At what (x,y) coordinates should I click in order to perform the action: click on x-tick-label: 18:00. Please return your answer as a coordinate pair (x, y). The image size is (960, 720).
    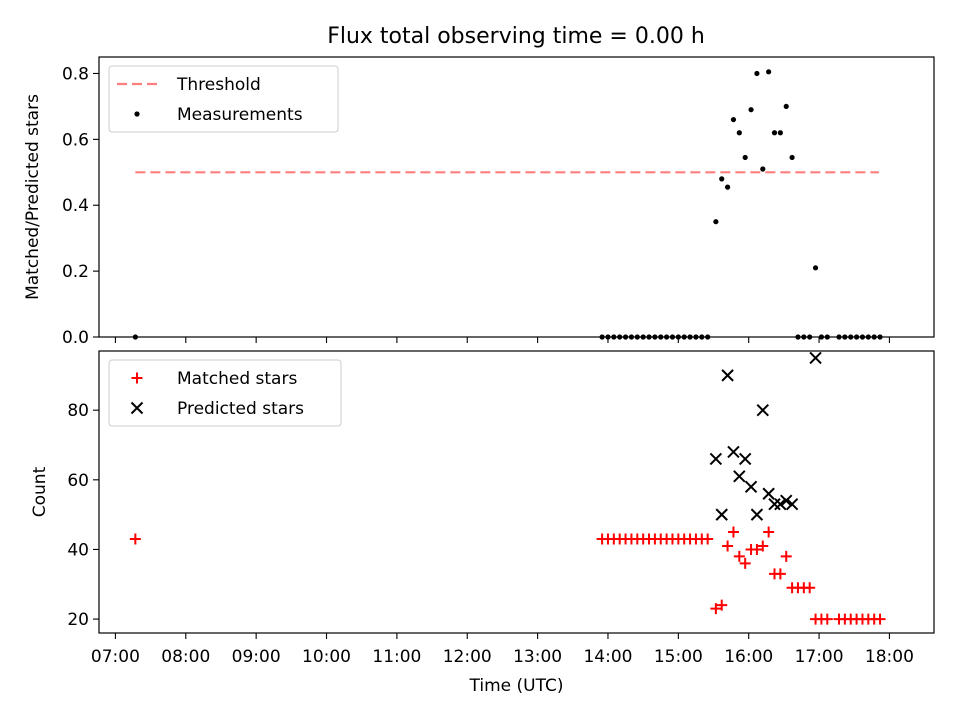
    Looking at the image, I should click on (889, 657).